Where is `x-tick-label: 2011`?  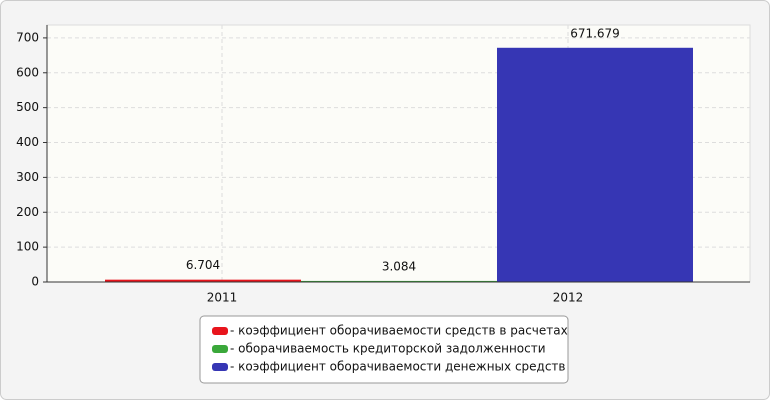 x-tick-label: 2011 is located at coordinates (222, 298).